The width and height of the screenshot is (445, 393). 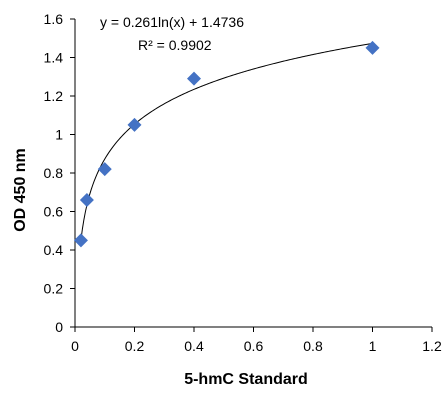 What do you see at coordinates (75, 346) in the screenshot?
I see `x-tick-label: 0` at bounding box center [75, 346].